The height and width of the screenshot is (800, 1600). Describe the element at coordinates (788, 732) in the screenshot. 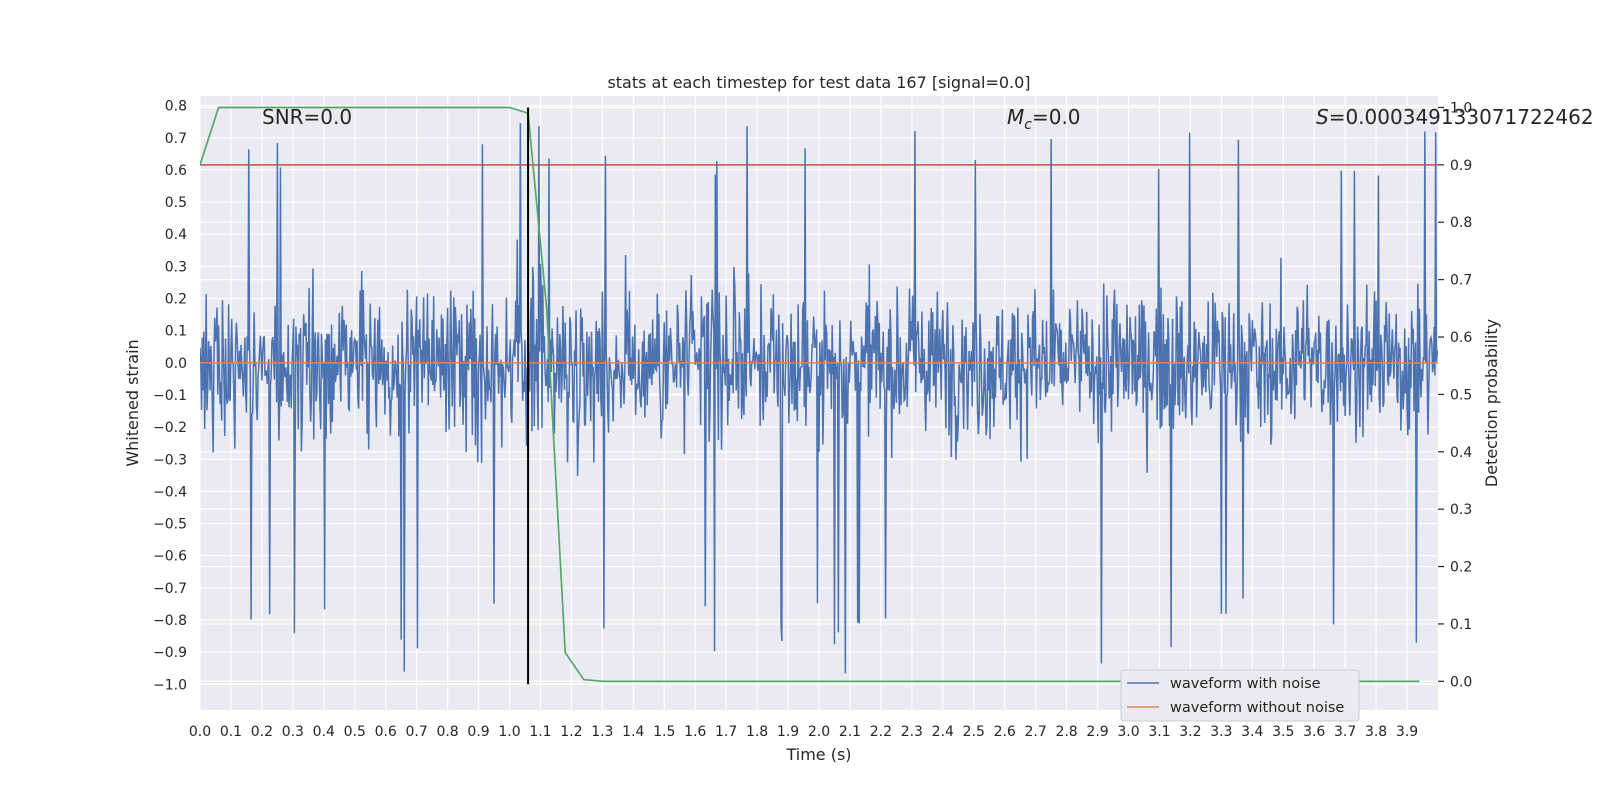

I see `x-tick-label: 1.9` at that location.